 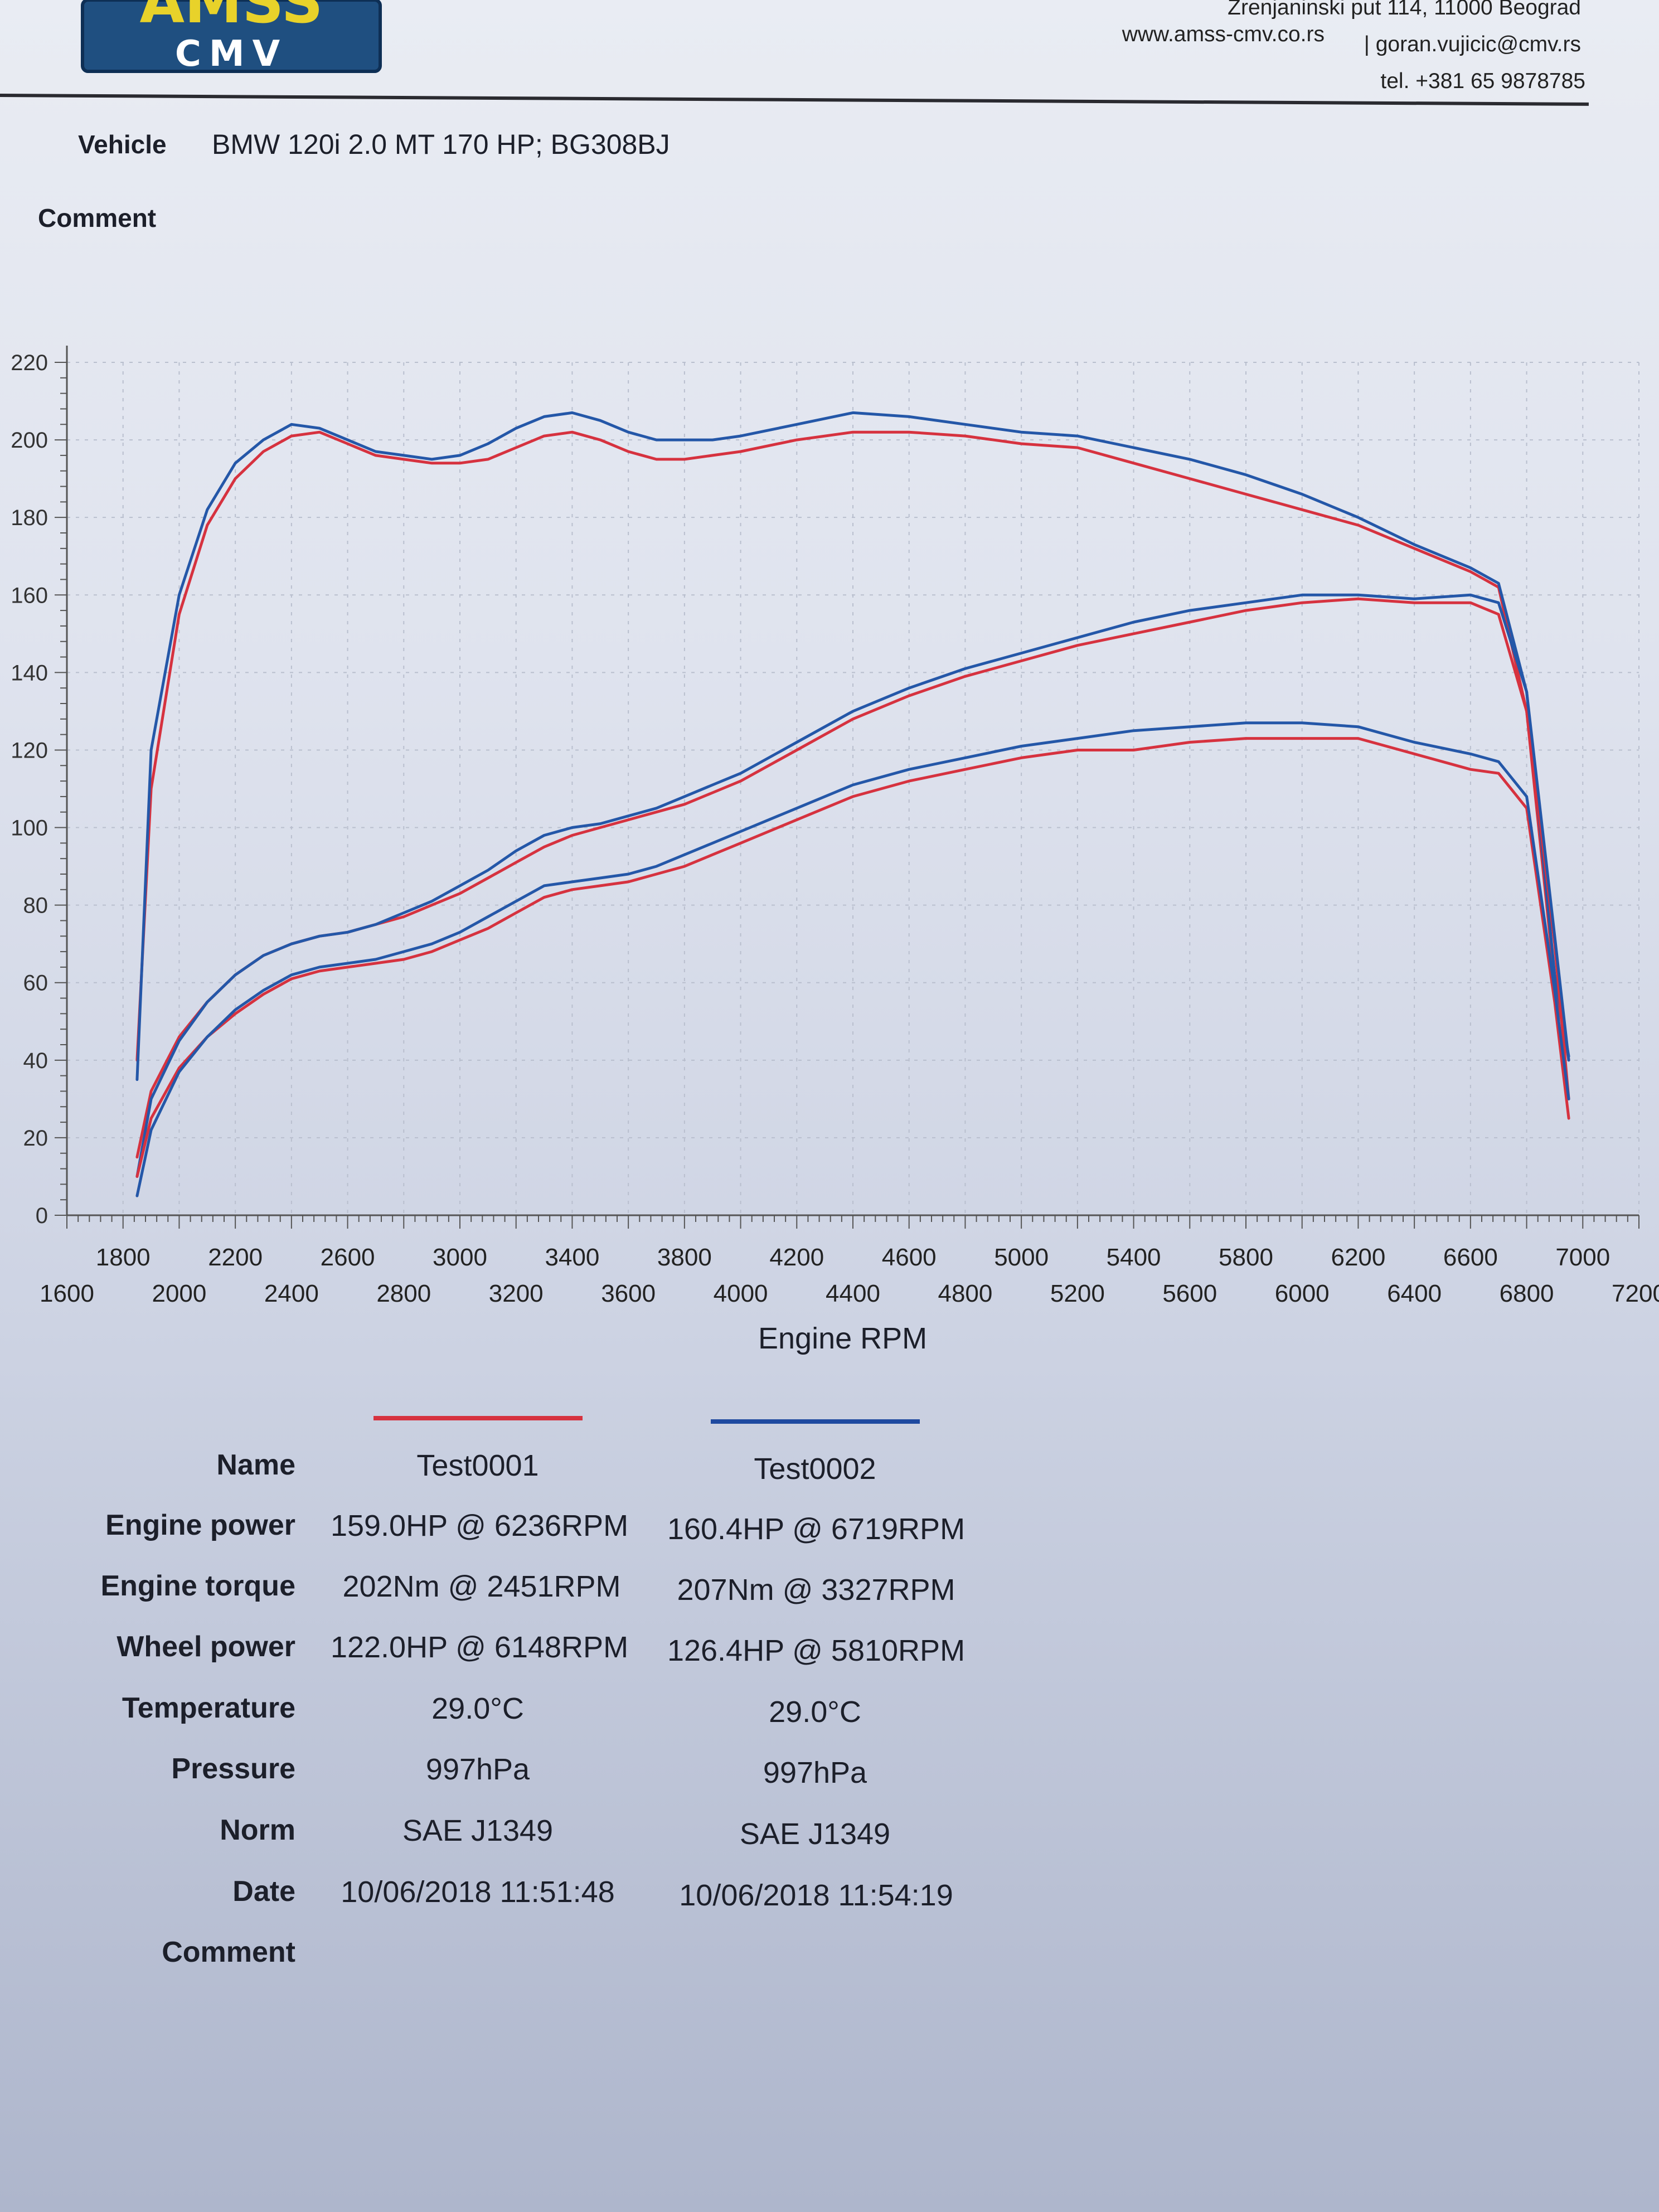 I want to click on y-tick-label: 140, so click(x=29, y=673).